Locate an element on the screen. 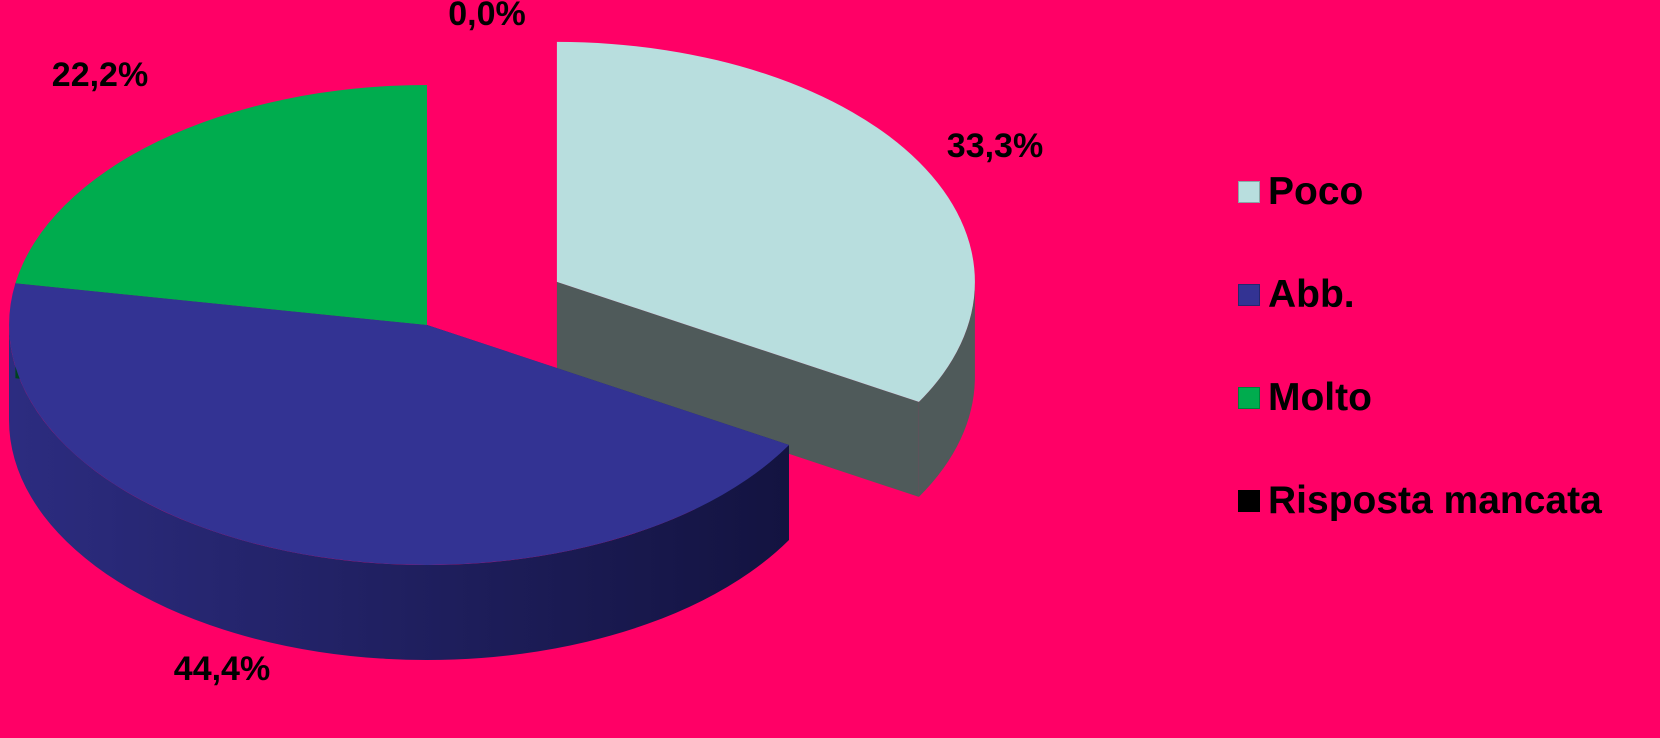 This screenshot has height=738, width=1660. pie-slice-molto is located at coordinates (221, 205).